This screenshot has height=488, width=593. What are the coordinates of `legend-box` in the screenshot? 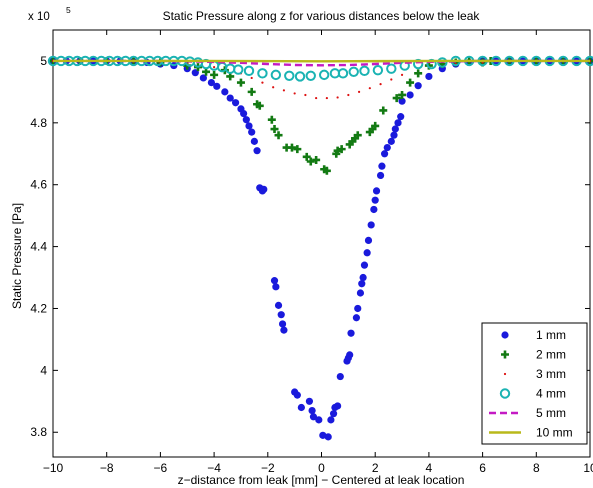 It's located at (534, 383).